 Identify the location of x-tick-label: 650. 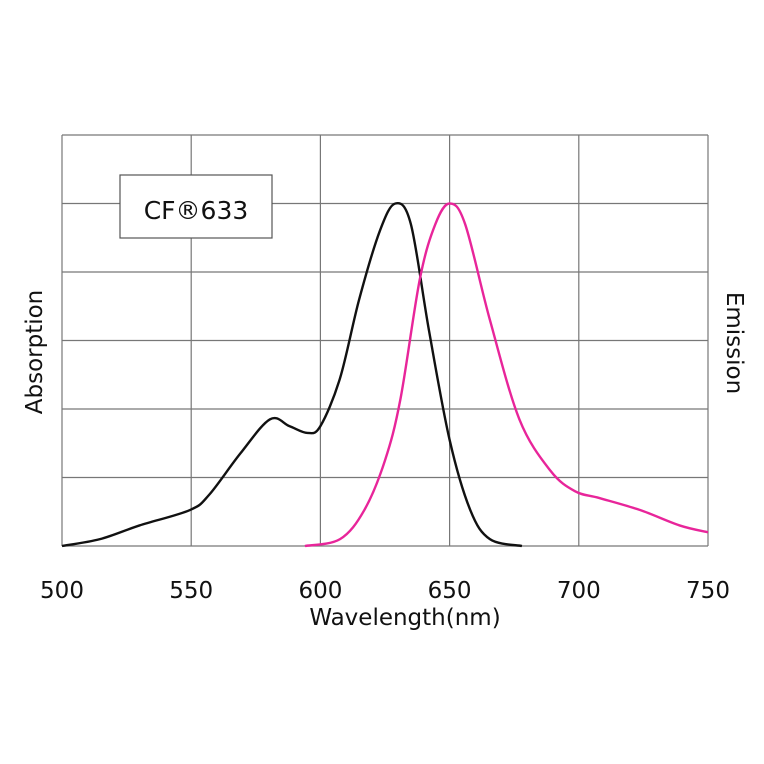
(450, 591).